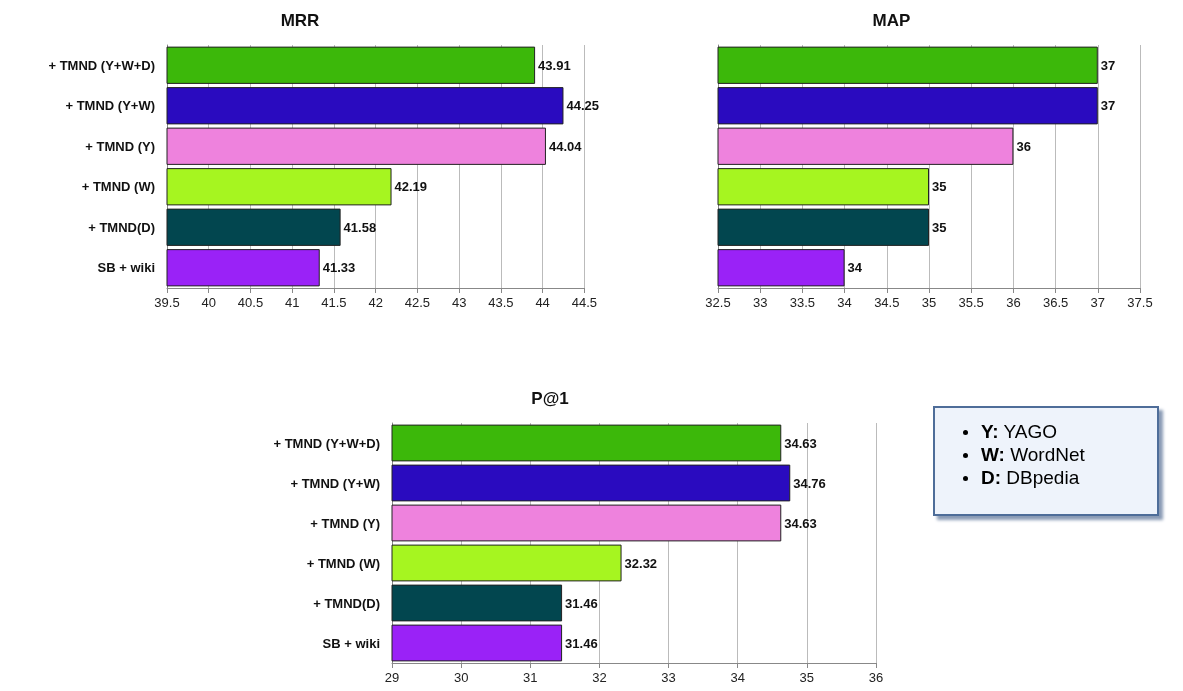 The image size is (1183, 691). I want to click on data-label: 41.33, so click(339, 268).